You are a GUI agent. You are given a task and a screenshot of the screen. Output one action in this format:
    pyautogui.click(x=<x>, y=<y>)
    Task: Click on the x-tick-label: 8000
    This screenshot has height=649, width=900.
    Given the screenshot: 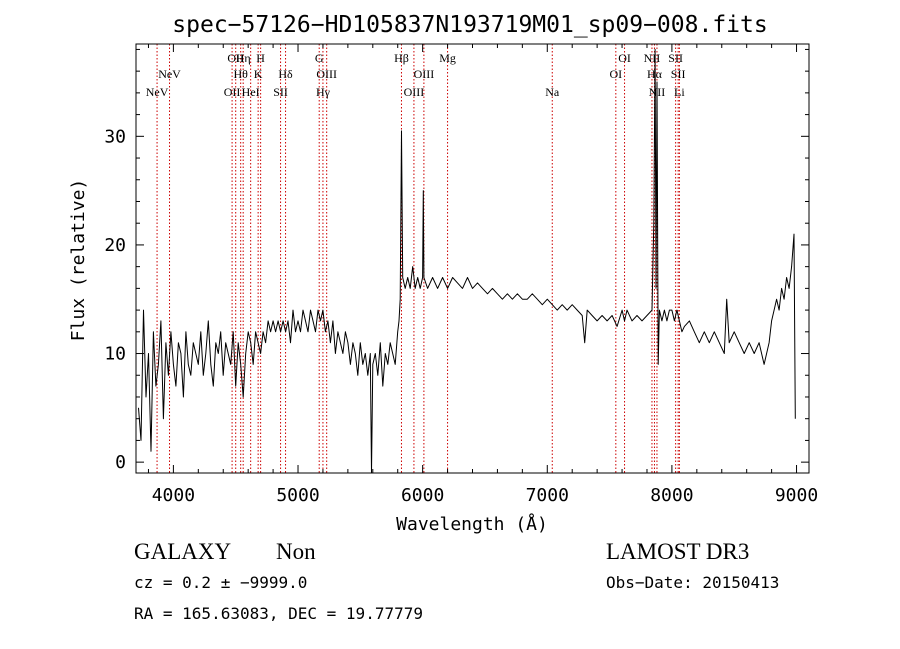 What is the action you would take?
    pyautogui.click(x=671, y=495)
    